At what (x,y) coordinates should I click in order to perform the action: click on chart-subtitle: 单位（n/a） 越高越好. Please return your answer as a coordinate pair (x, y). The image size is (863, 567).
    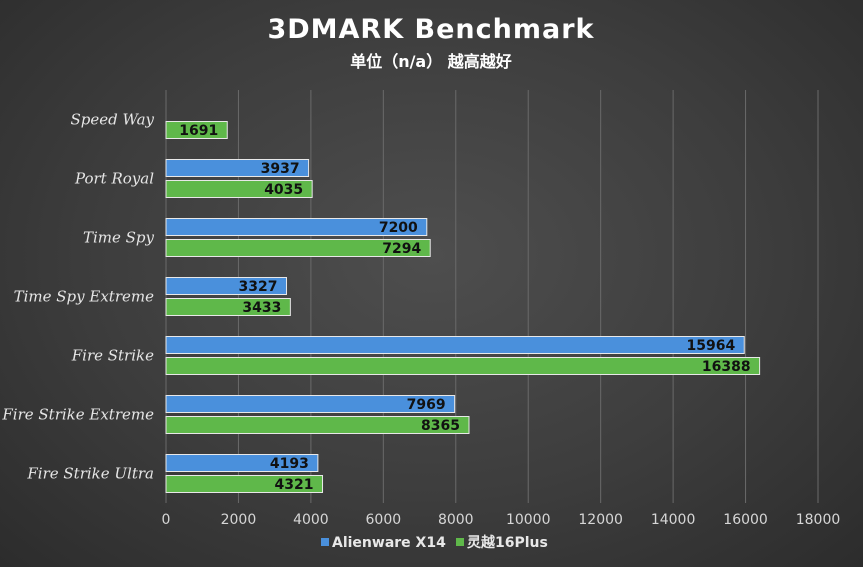
    Looking at the image, I should click on (431, 61).